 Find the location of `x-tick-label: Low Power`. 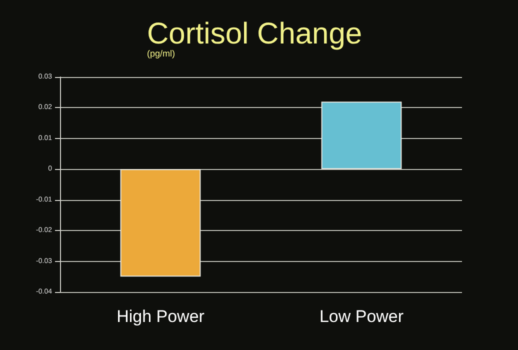

x-tick-label: Low Power is located at coordinates (361, 316).